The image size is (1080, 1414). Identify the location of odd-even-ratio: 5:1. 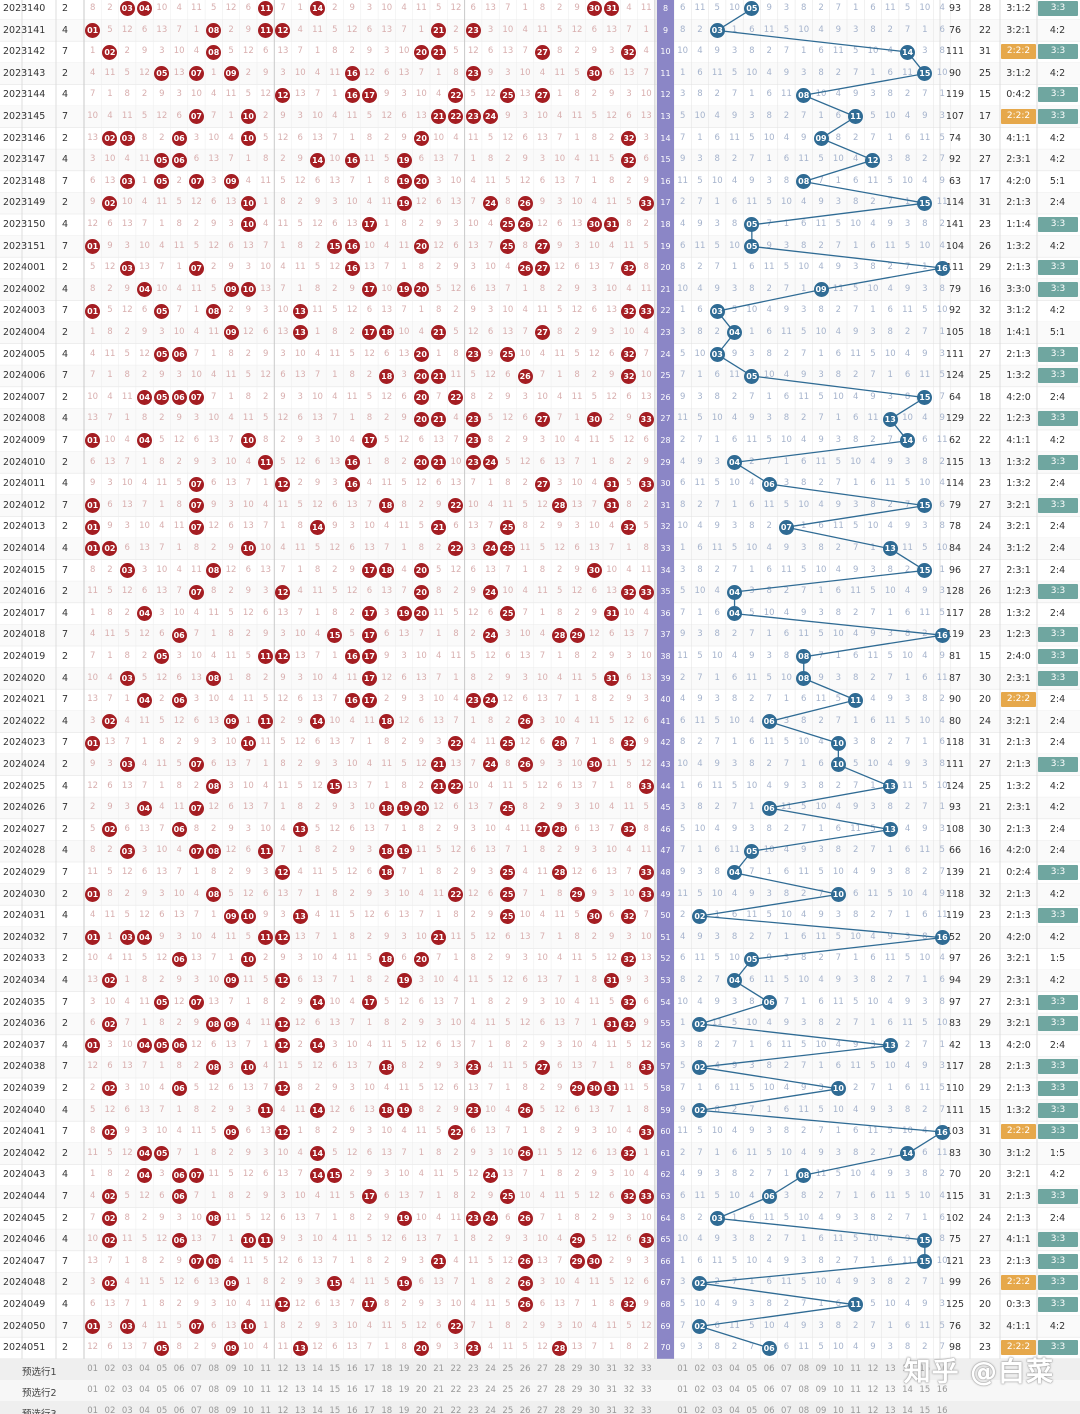
(1057, 181).